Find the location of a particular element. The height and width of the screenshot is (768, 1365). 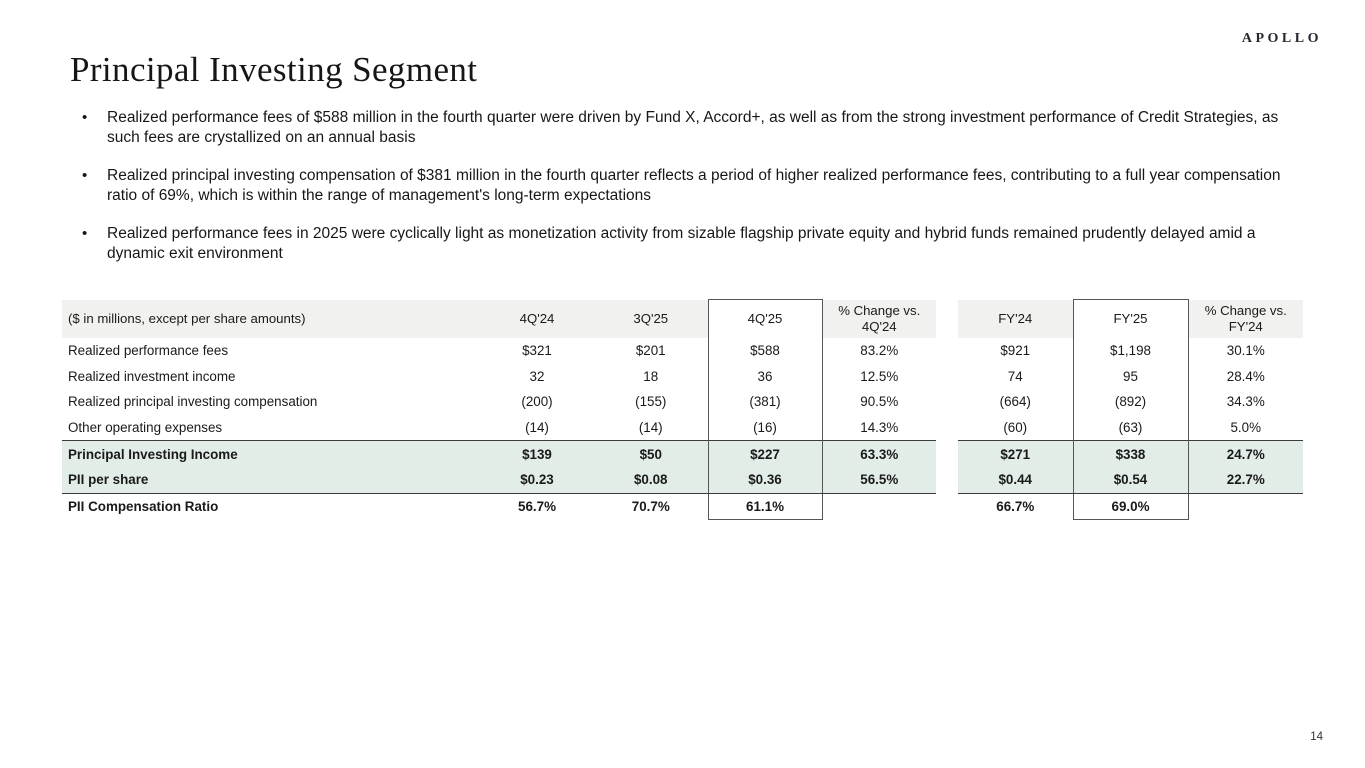

apollo-logo: APOLLO is located at coordinates (1281, 38).